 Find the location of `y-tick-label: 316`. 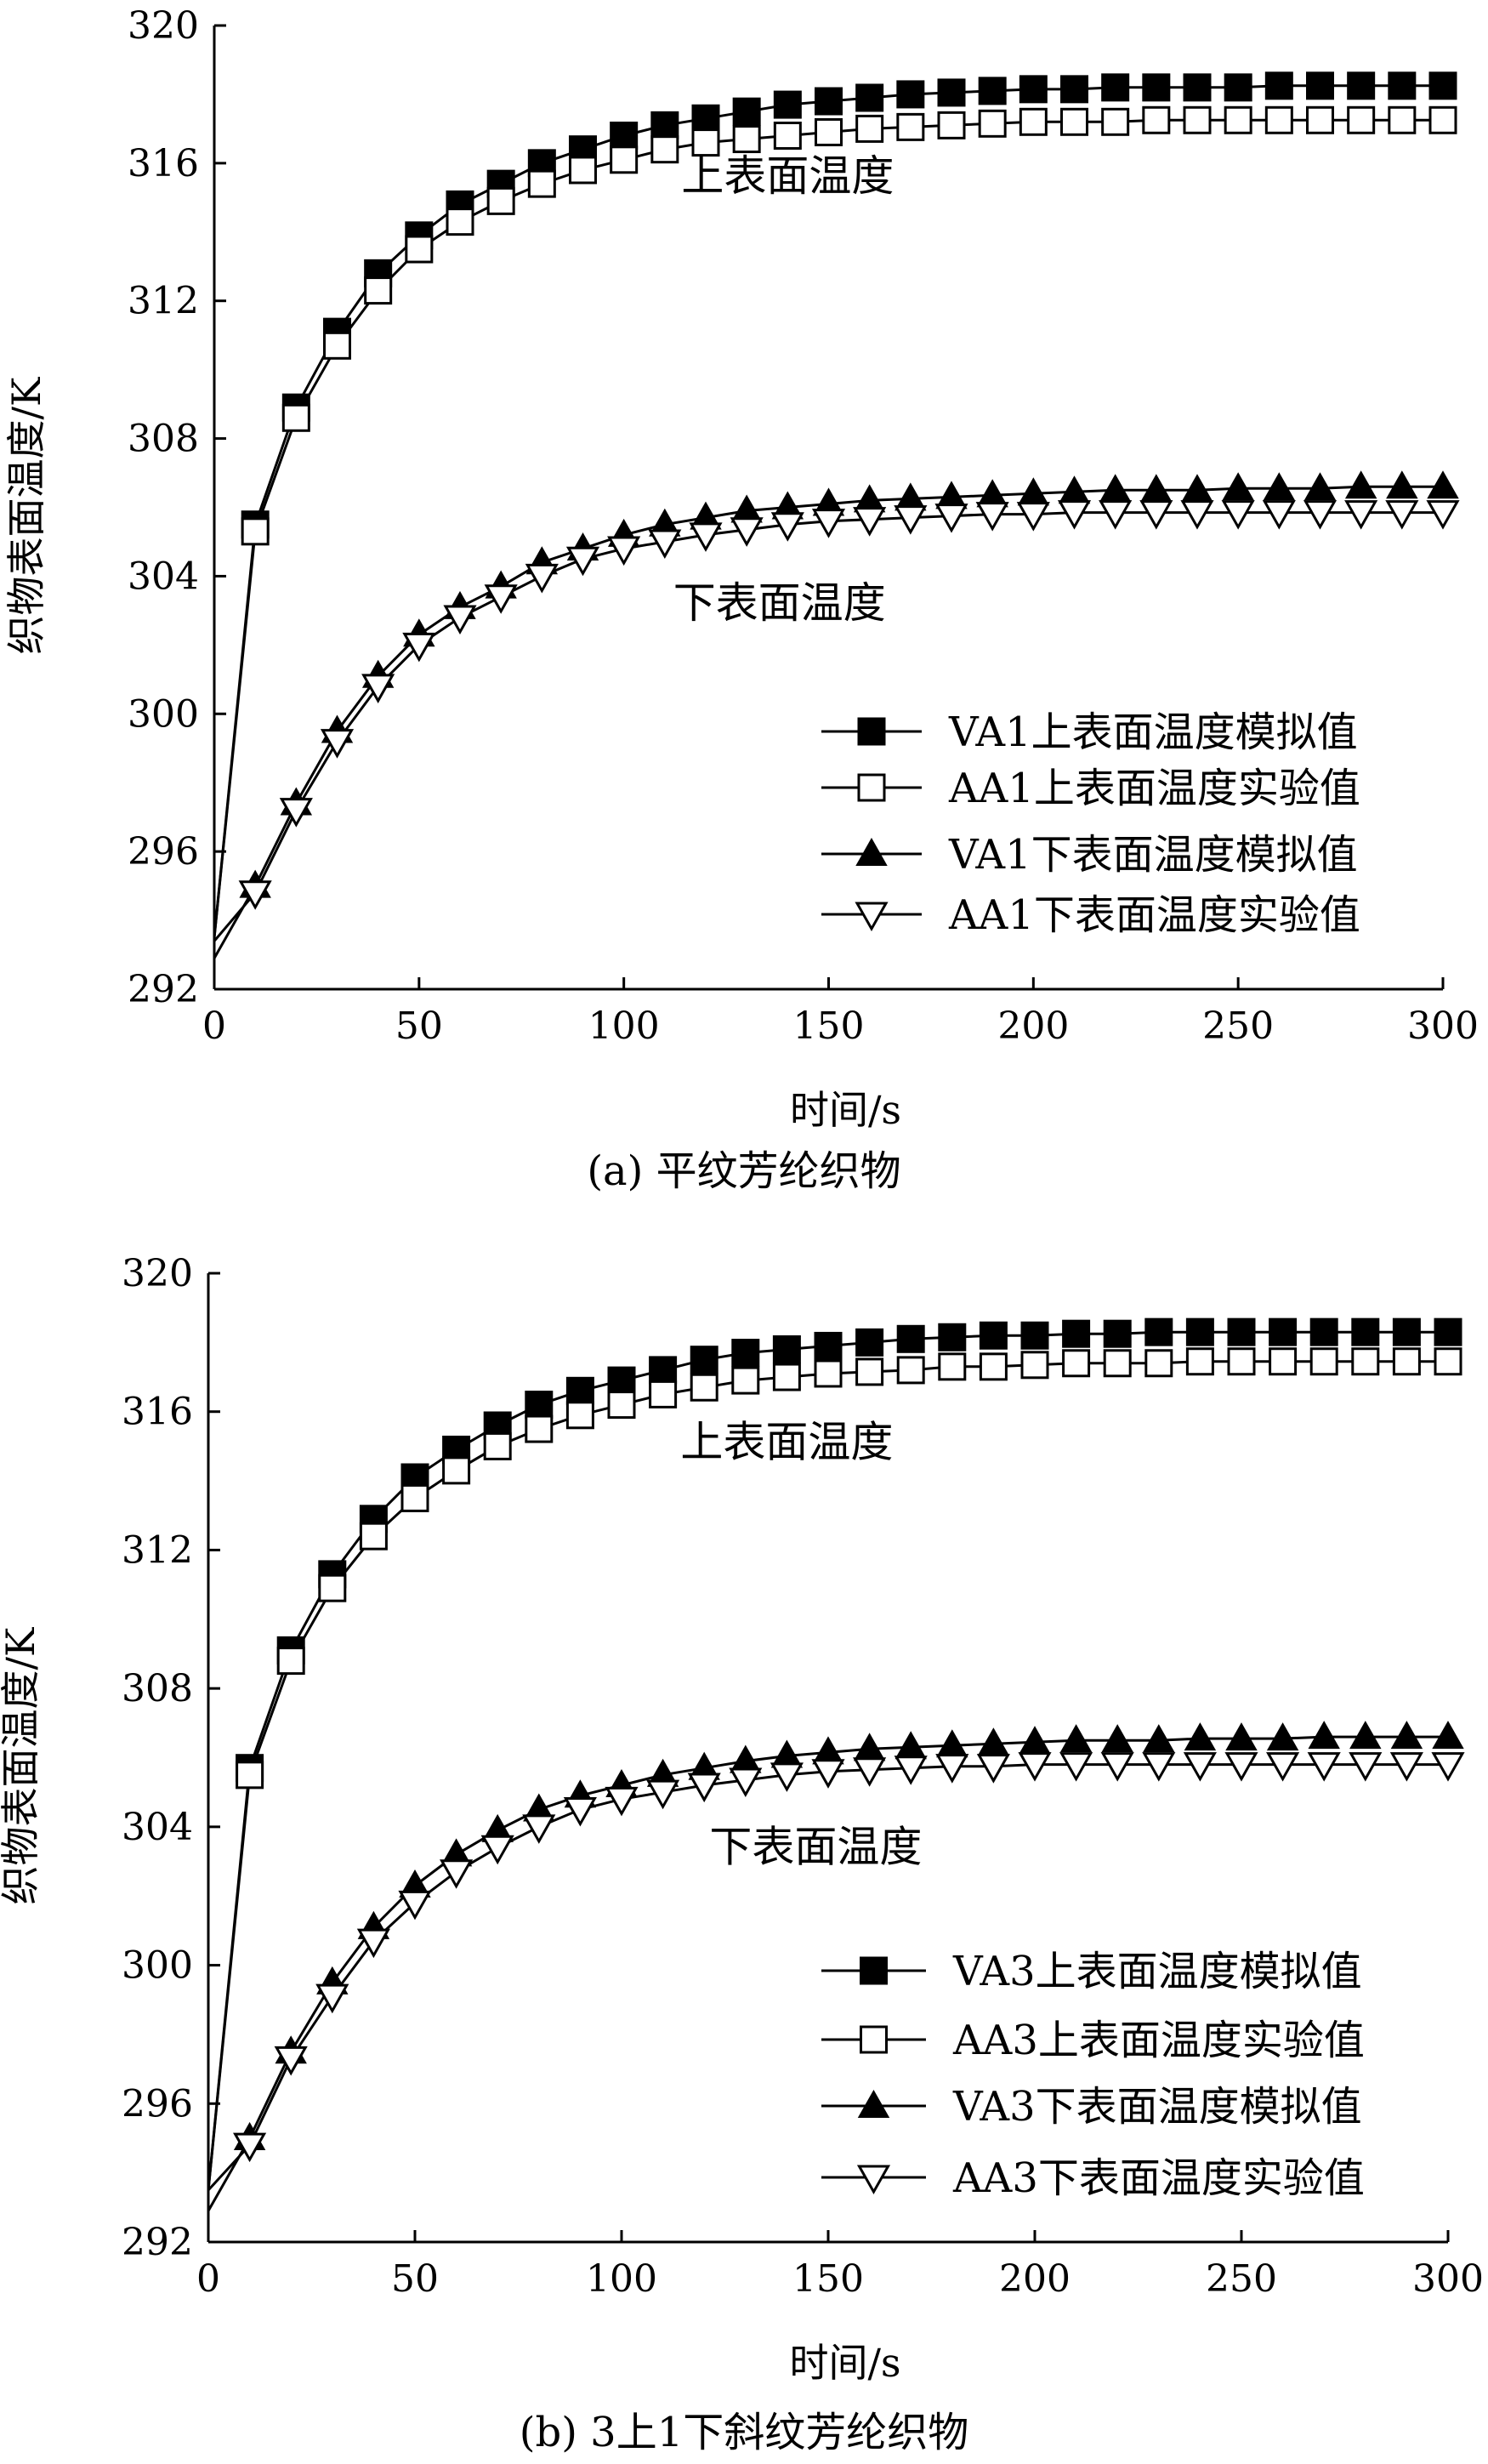

y-tick-label: 316 is located at coordinates (163, 163).